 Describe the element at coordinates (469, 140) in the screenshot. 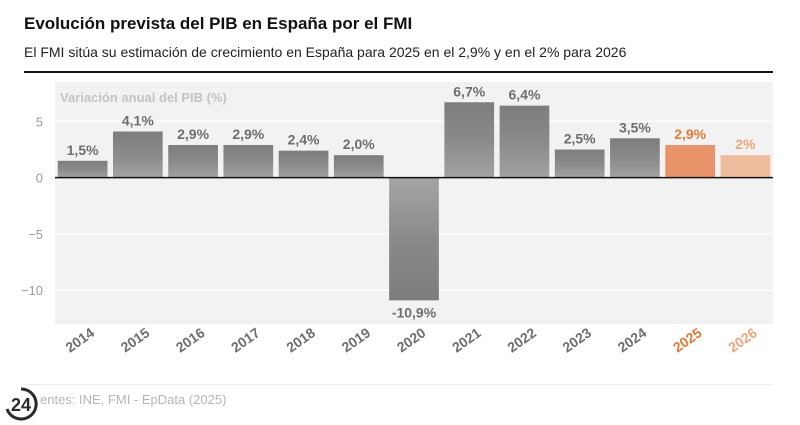

I see `bar-2021` at that location.